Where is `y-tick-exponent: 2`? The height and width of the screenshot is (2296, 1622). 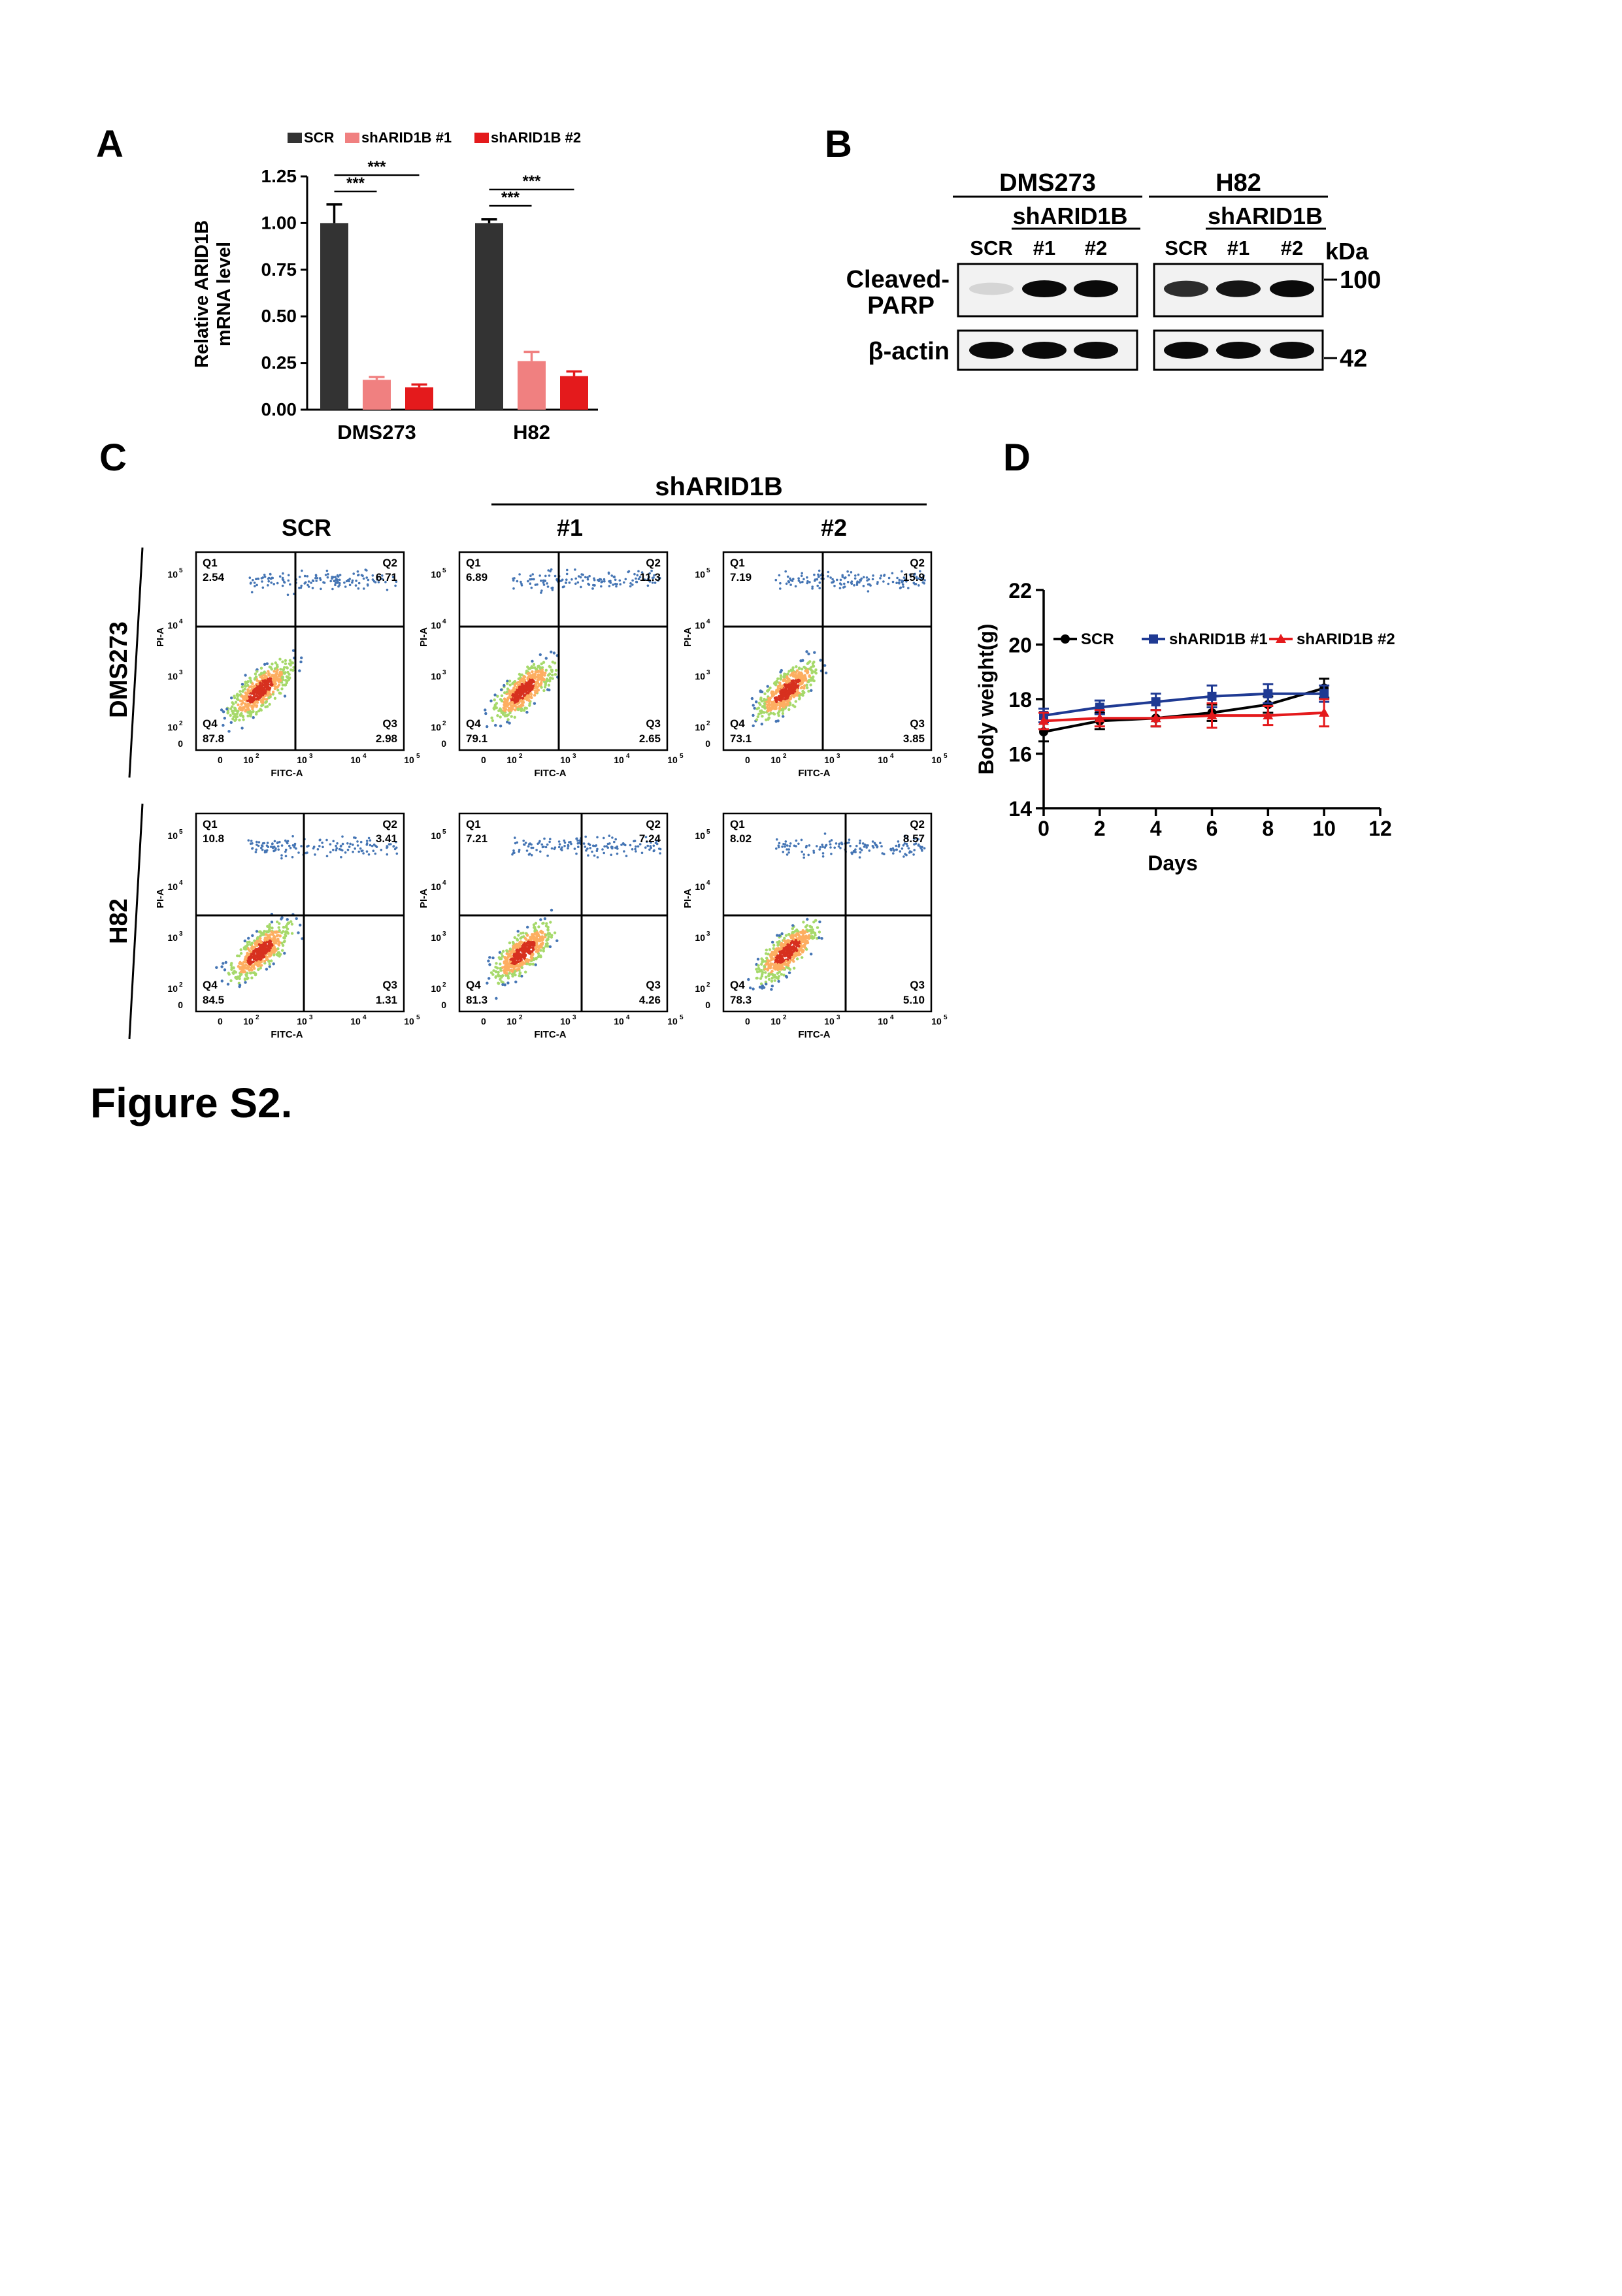
y-tick-exponent: 2 is located at coordinates (181, 723).